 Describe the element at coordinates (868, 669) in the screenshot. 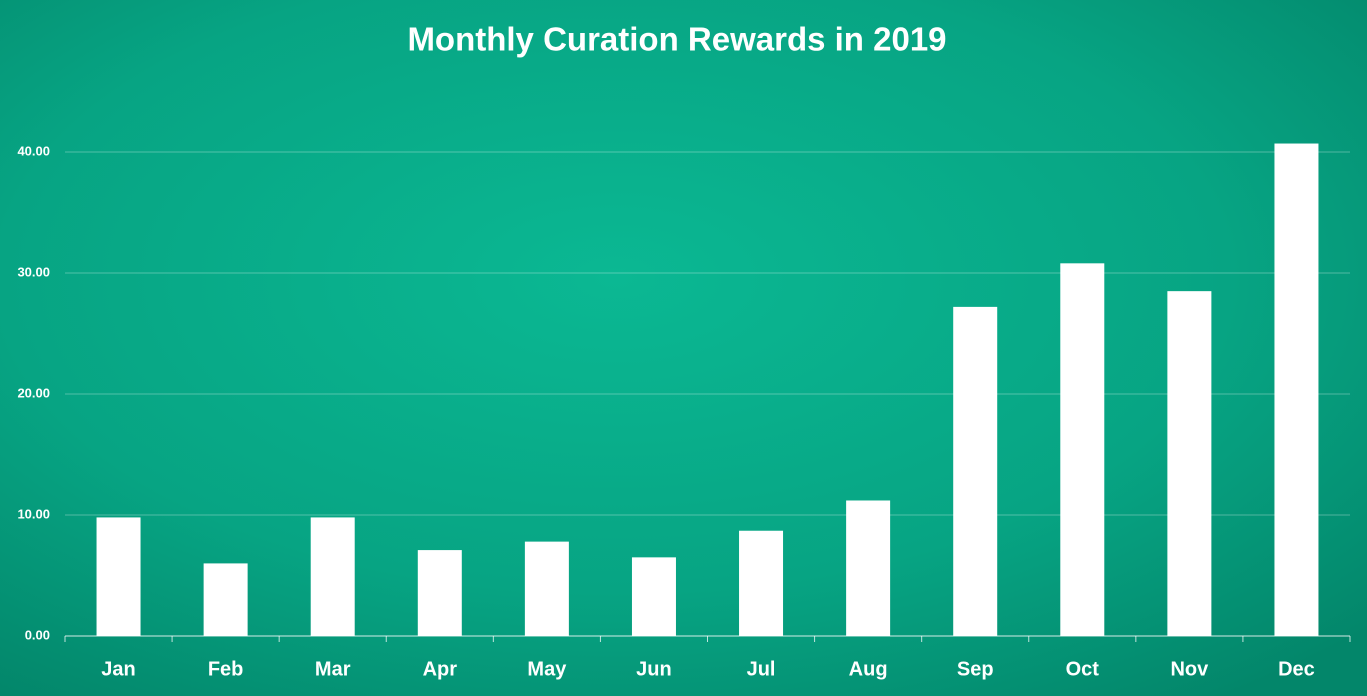

I see `x-tick-label: Aug` at that location.